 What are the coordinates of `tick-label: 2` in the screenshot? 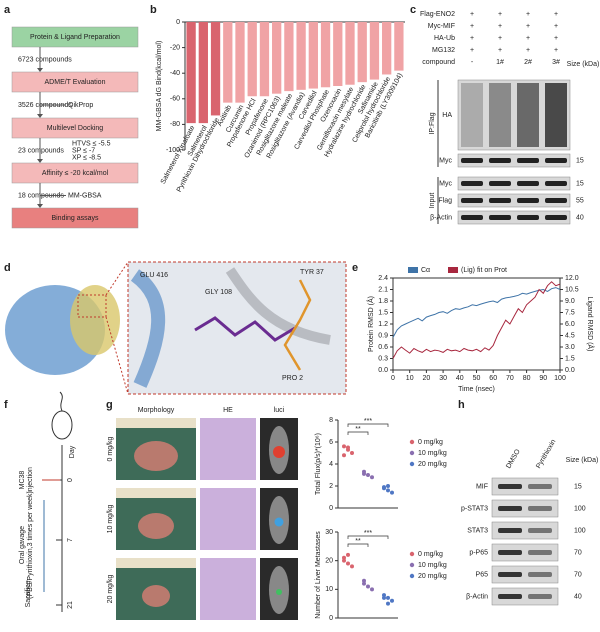 It's located at (331, 486).